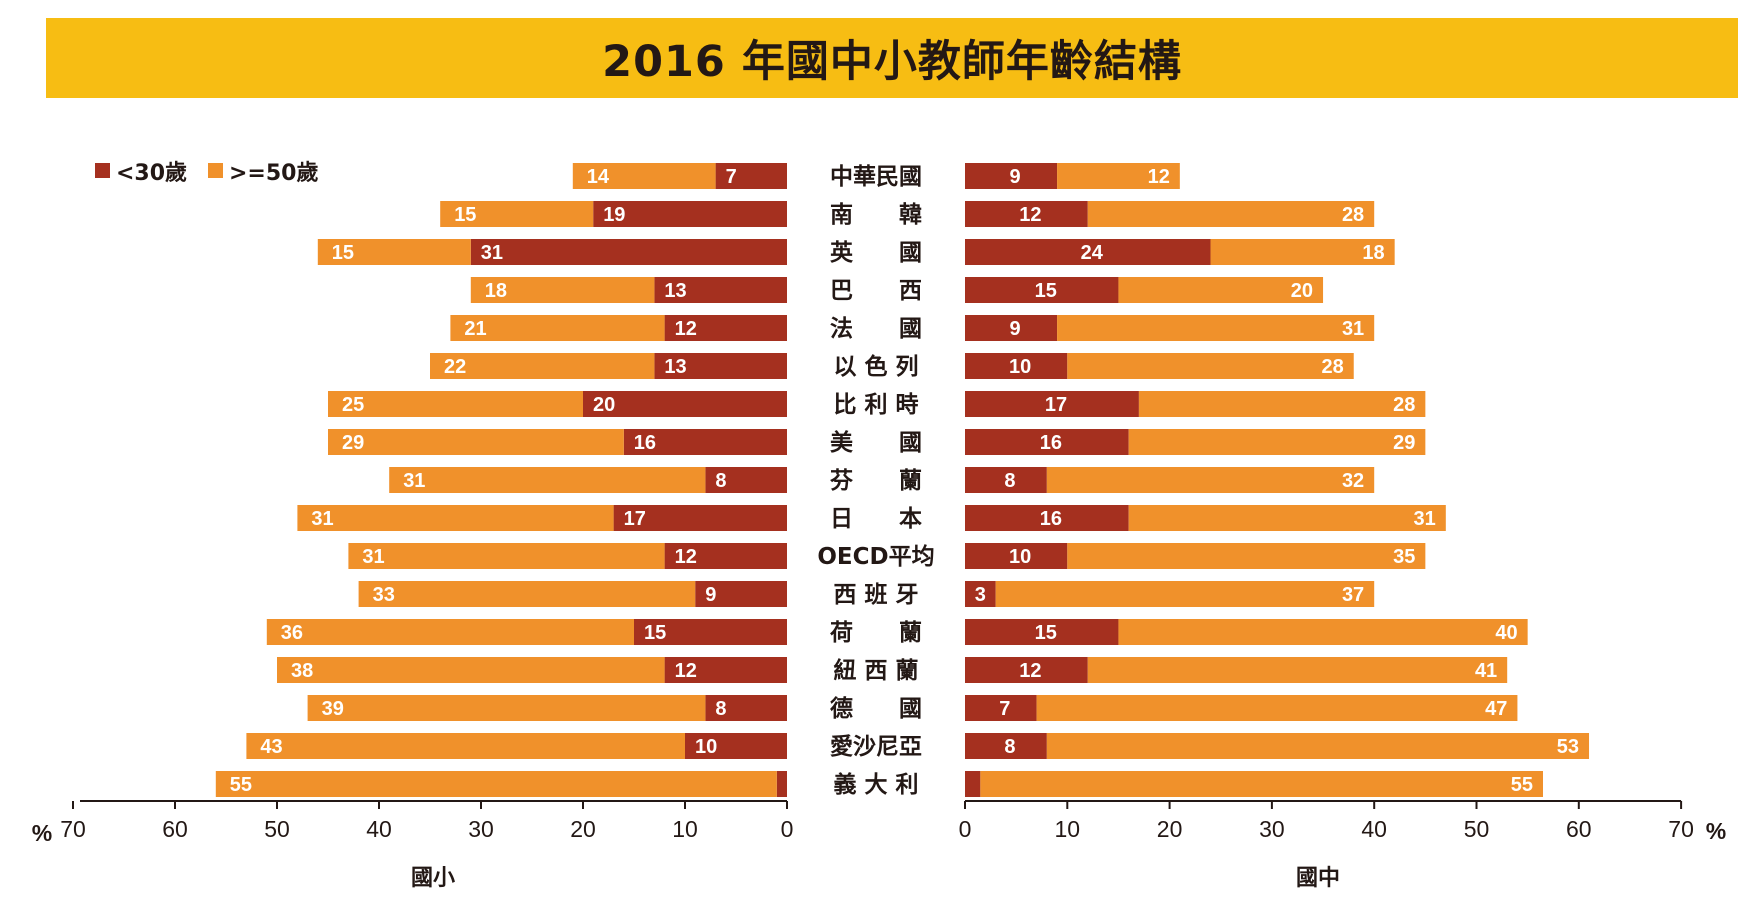 The width and height of the screenshot is (1757, 907). What do you see at coordinates (1020, 557) in the screenshot?
I see `right-label-under30: 10` at bounding box center [1020, 557].